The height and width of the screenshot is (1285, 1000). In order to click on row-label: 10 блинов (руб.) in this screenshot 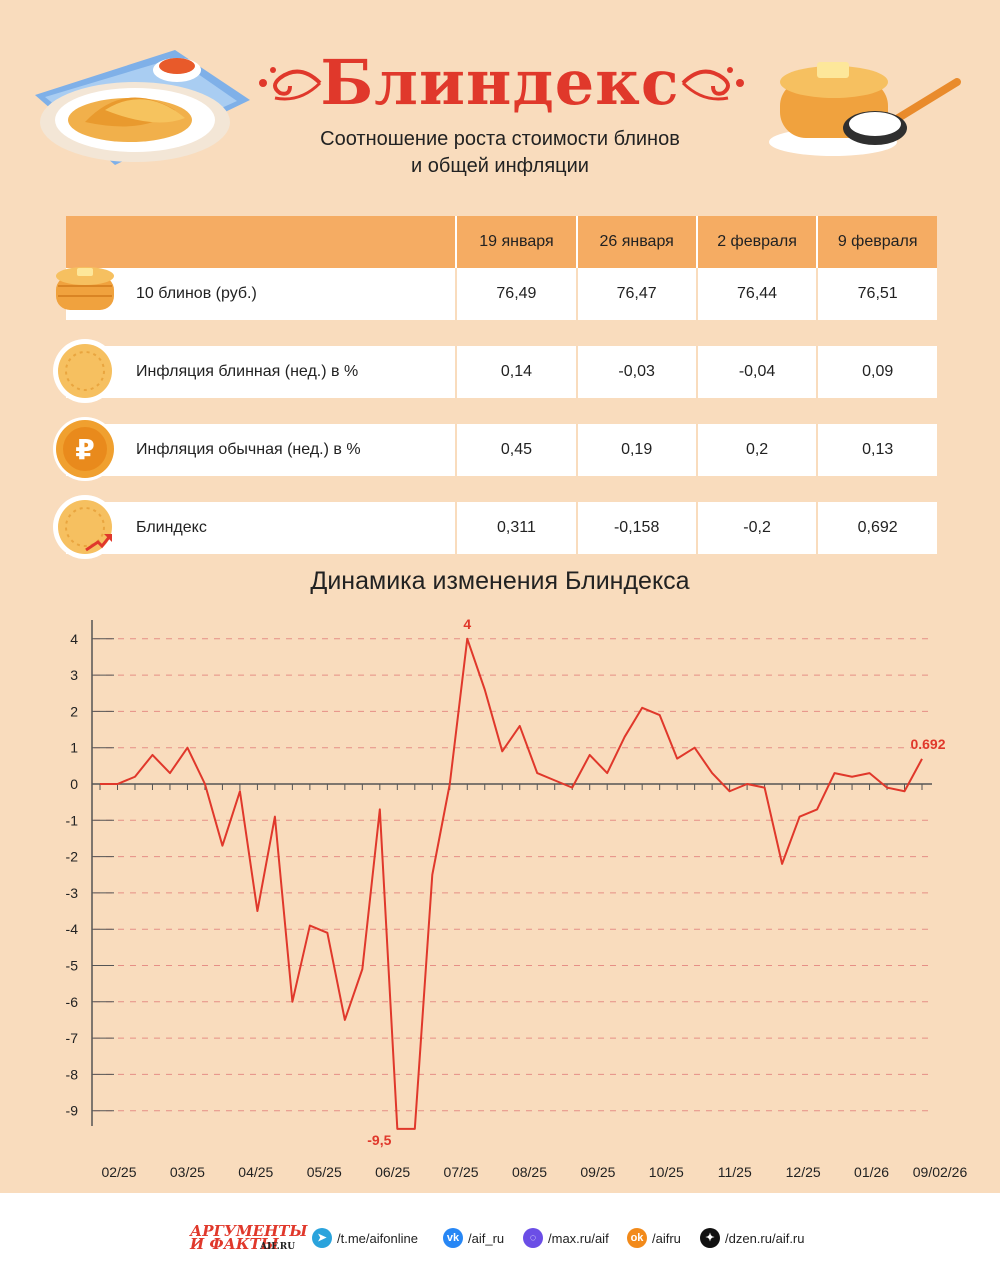, I will do `click(196, 293)`.